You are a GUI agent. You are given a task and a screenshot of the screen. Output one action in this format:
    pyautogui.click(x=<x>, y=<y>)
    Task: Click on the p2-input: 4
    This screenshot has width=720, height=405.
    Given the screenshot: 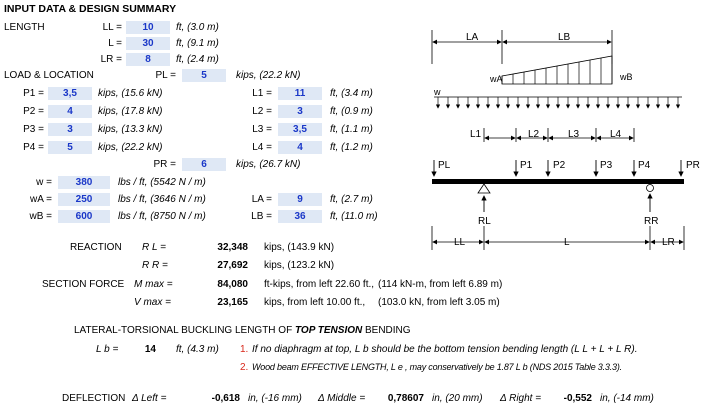 What is the action you would take?
    pyautogui.click(x=70, y=111)
    